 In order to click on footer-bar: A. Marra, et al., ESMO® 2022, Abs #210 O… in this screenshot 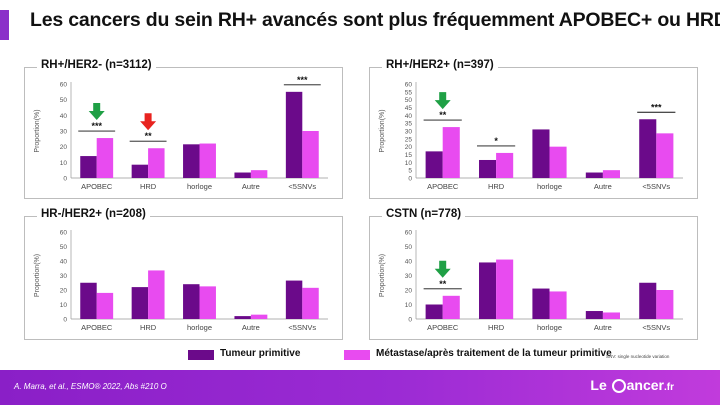, I will do `click(360, 387)`.